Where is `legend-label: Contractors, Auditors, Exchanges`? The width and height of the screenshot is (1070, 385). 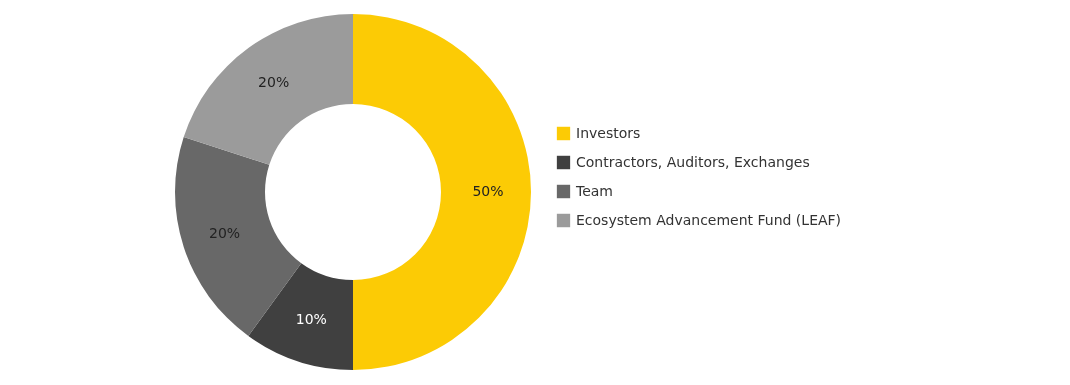
legend-label: Contractors, Auditors, Exchanges is located at coordinates (693, 161).